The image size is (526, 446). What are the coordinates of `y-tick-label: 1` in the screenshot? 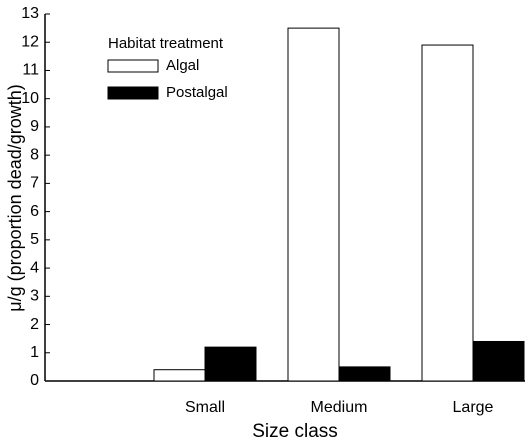 It's located at (34, 352).